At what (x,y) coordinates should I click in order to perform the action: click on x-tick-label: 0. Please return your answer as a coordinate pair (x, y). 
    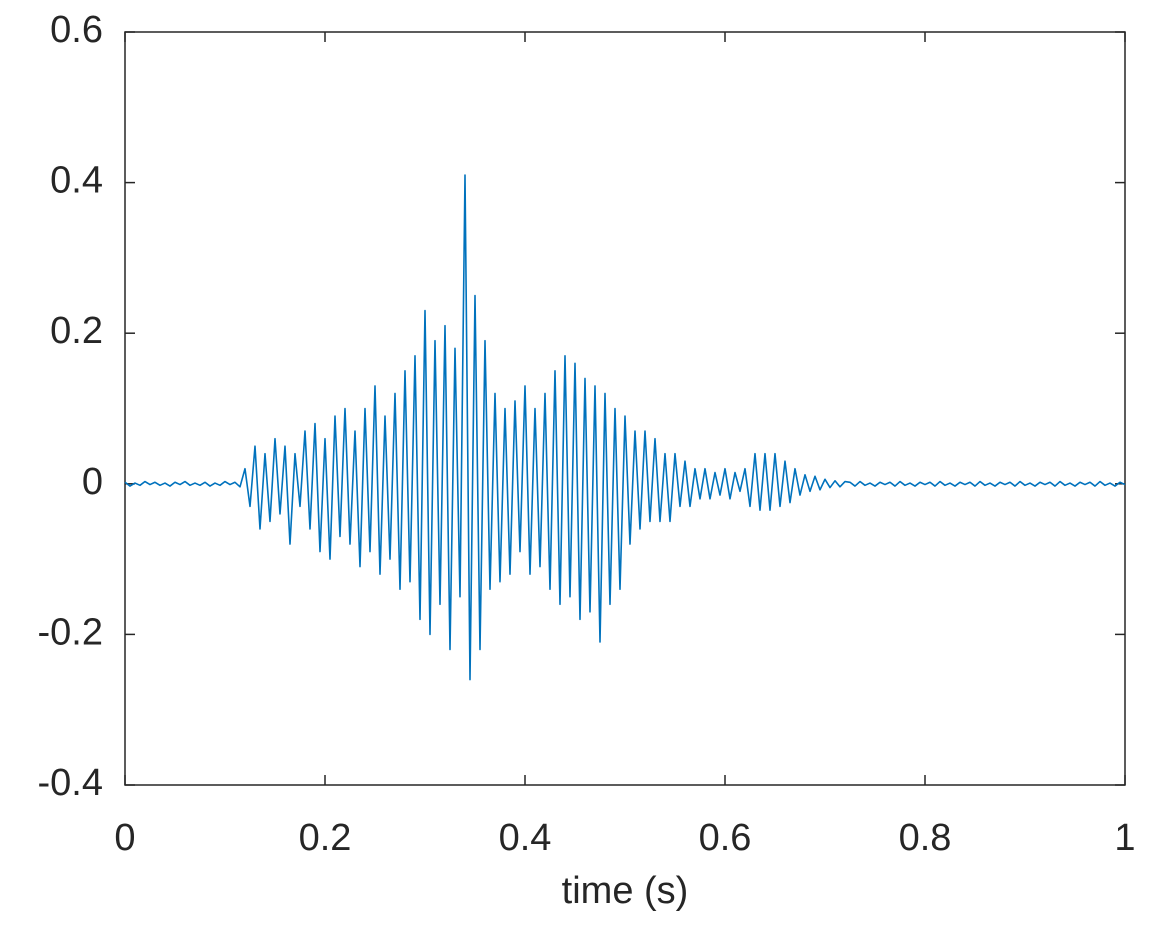
    Looking at the image, I should click on (124, 838).